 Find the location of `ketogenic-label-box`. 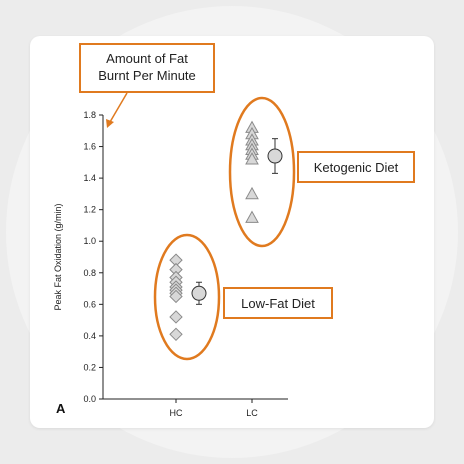

ketogenic-label-box is located at coordinates (356, 167).